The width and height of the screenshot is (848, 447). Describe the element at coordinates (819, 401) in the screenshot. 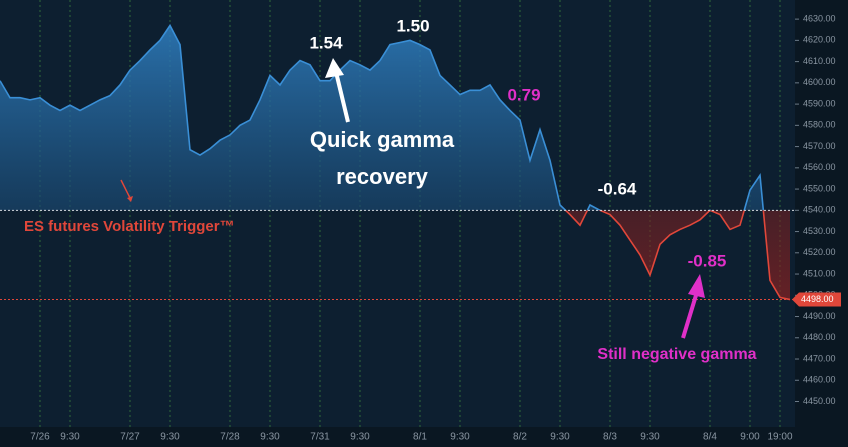

I see `y-tick-label: 4450.00` at that location.